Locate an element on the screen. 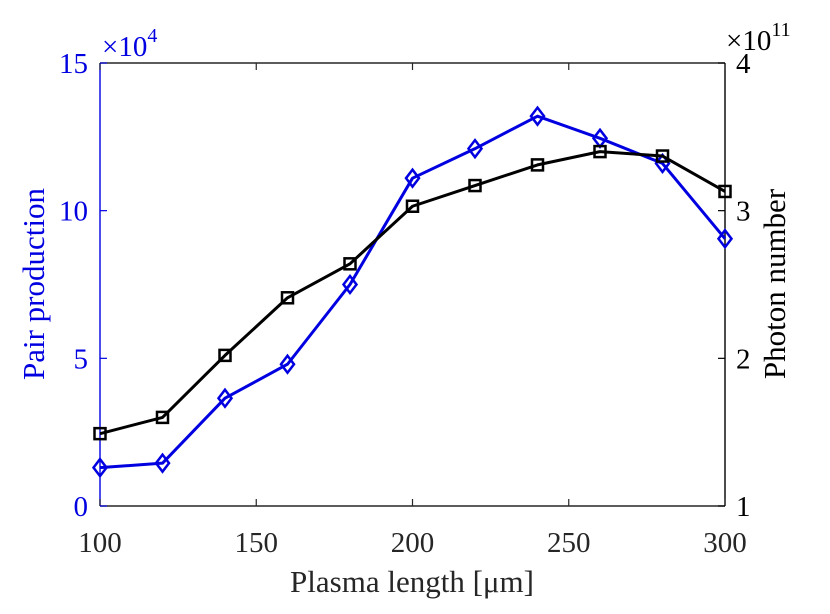  y-right-tick-label: 3 is located at coordinates (743, 212).